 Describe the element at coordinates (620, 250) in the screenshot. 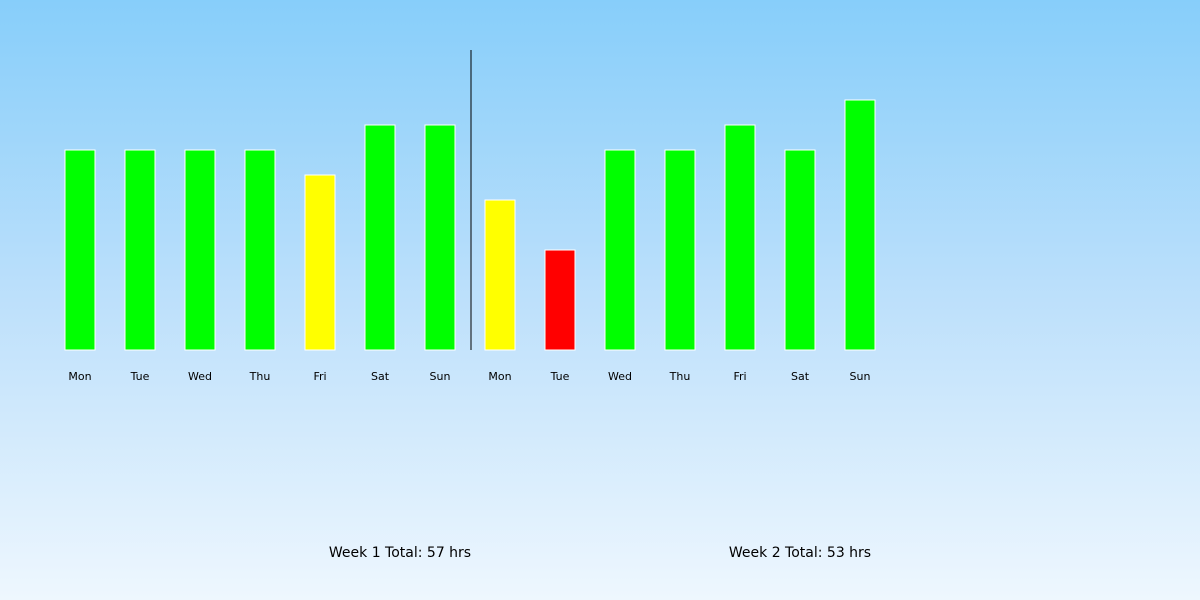

I see `bar-week2-wed` at that location.